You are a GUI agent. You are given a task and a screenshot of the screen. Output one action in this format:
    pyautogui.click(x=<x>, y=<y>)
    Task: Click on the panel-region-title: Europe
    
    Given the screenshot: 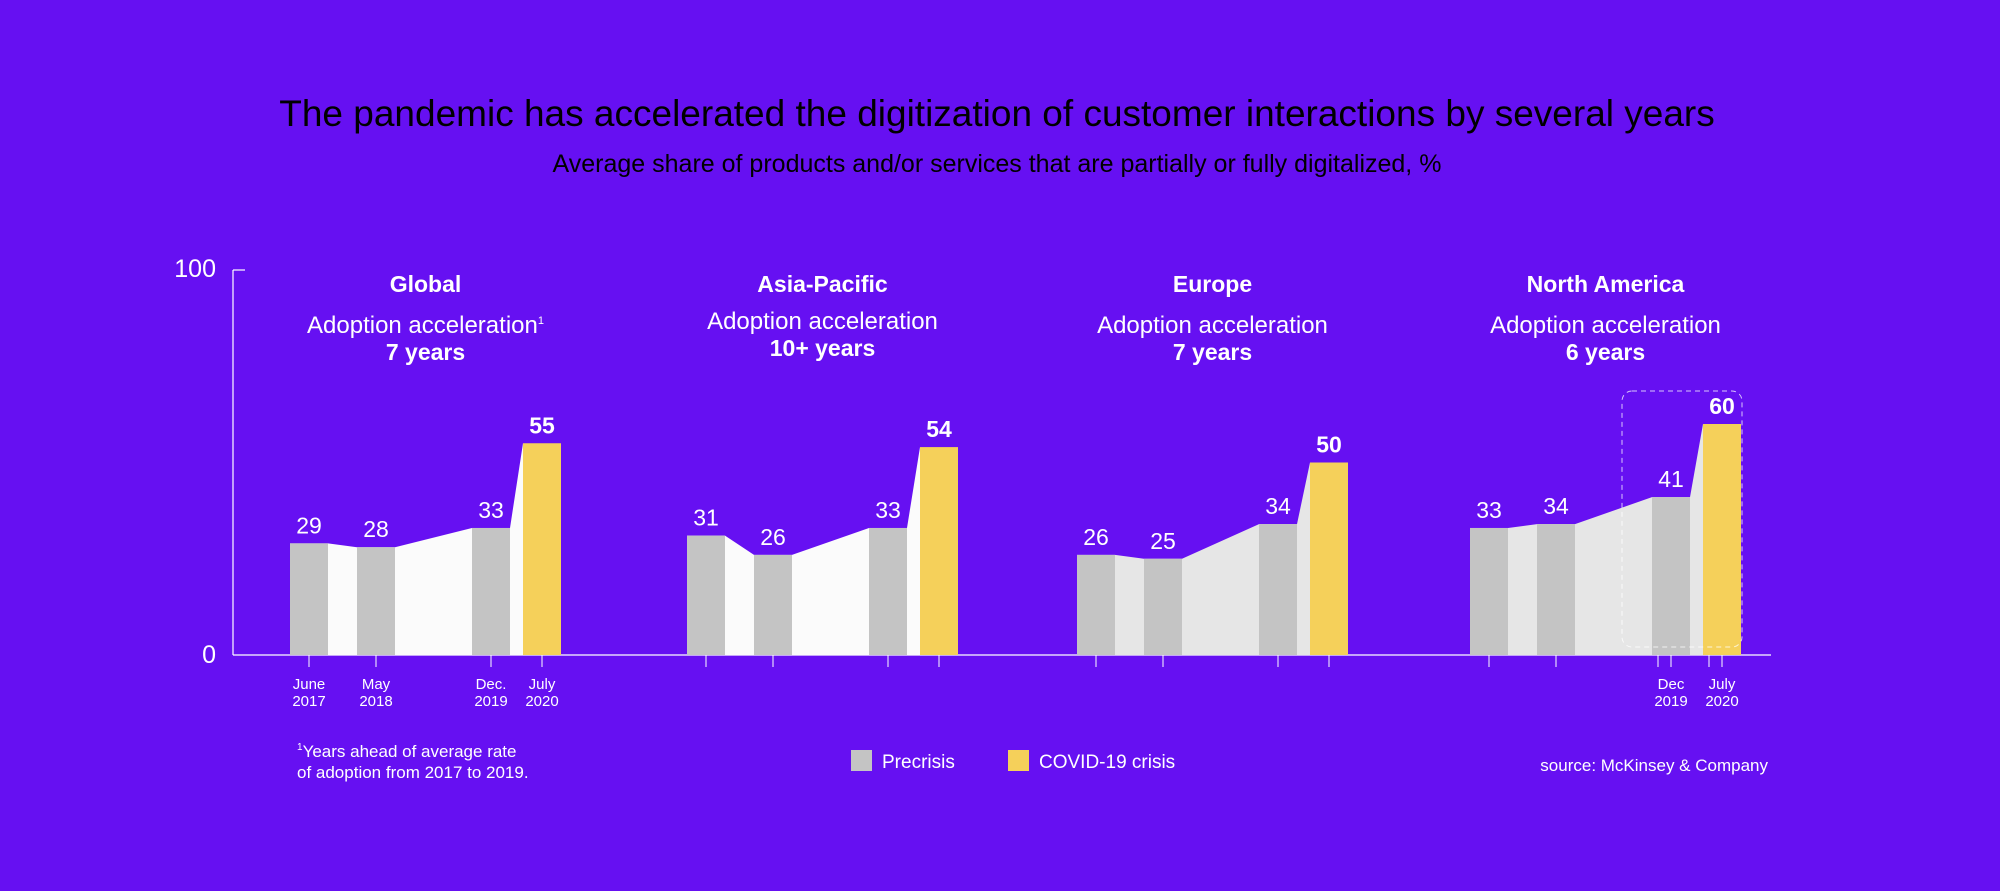 What is the action you would take?
    pyautogui.click(x=1212, y=284)
    